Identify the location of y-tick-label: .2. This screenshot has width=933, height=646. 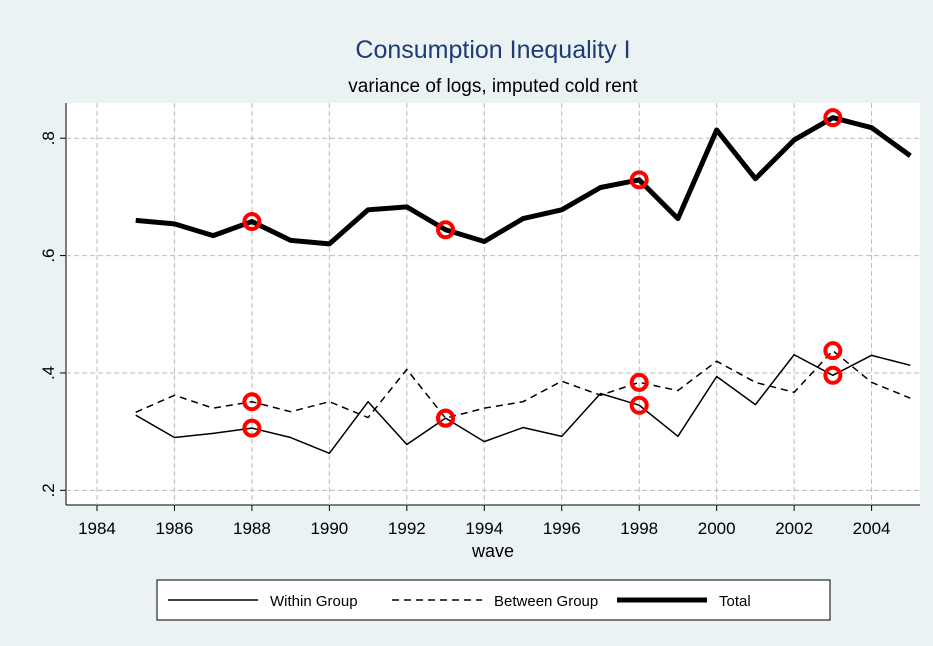
(48, 490).